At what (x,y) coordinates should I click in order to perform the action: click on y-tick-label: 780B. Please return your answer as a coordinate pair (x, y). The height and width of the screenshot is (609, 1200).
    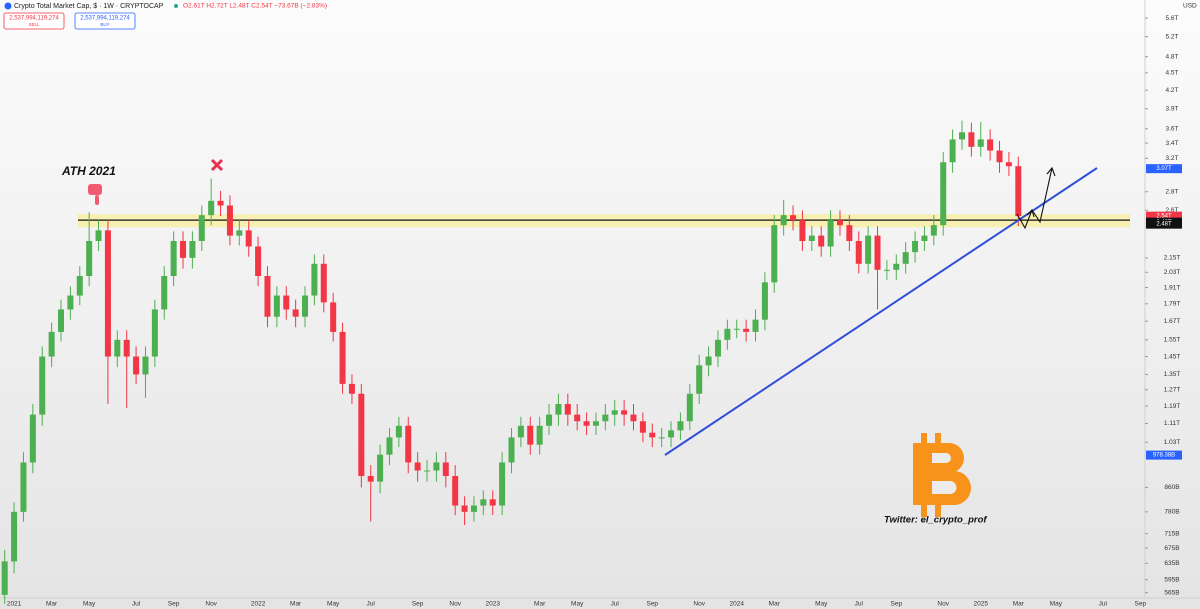
    Looking at the image, I should click on (1171, 512).